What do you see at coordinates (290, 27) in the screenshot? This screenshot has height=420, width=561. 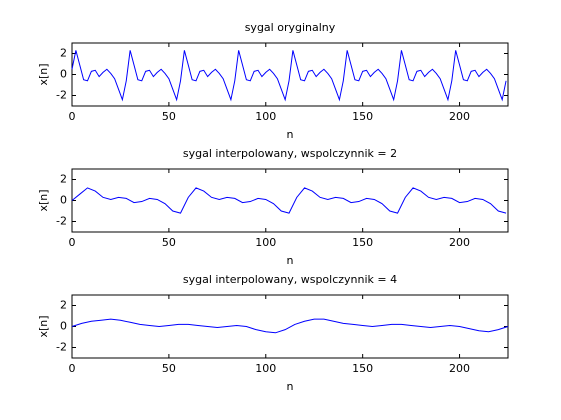 I see `chart-title: sygal oryginalny` at bounding box center [290, 27].